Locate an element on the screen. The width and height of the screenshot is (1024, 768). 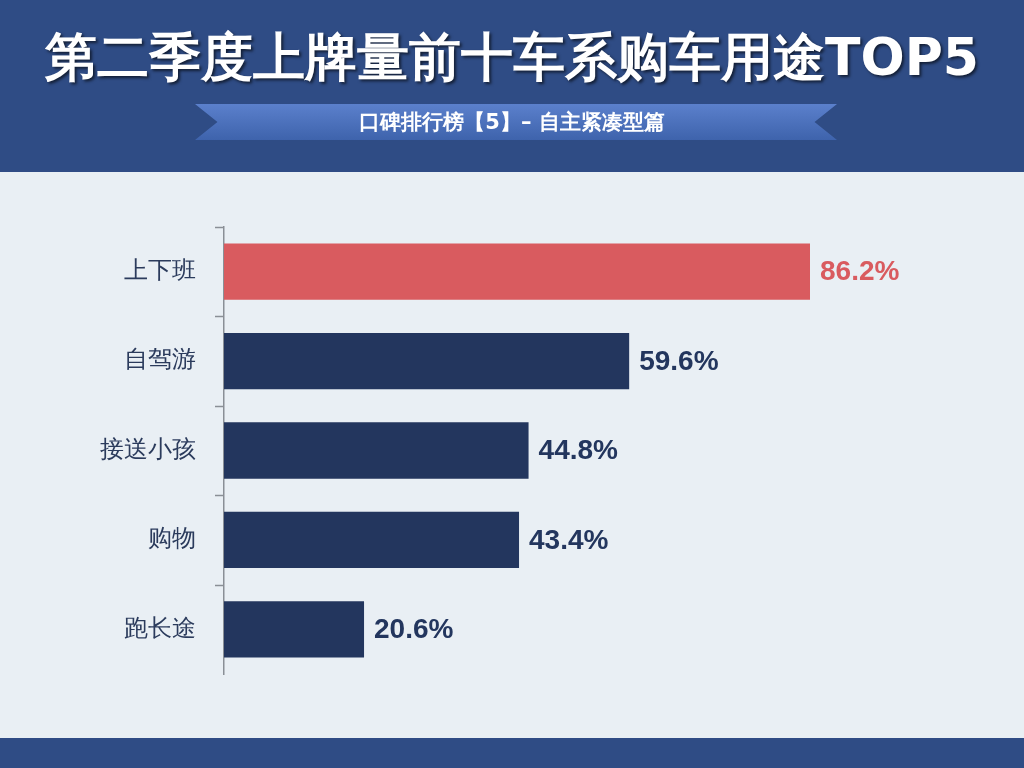
y-tick-label: 购物 is located at coordinates (172, 538).